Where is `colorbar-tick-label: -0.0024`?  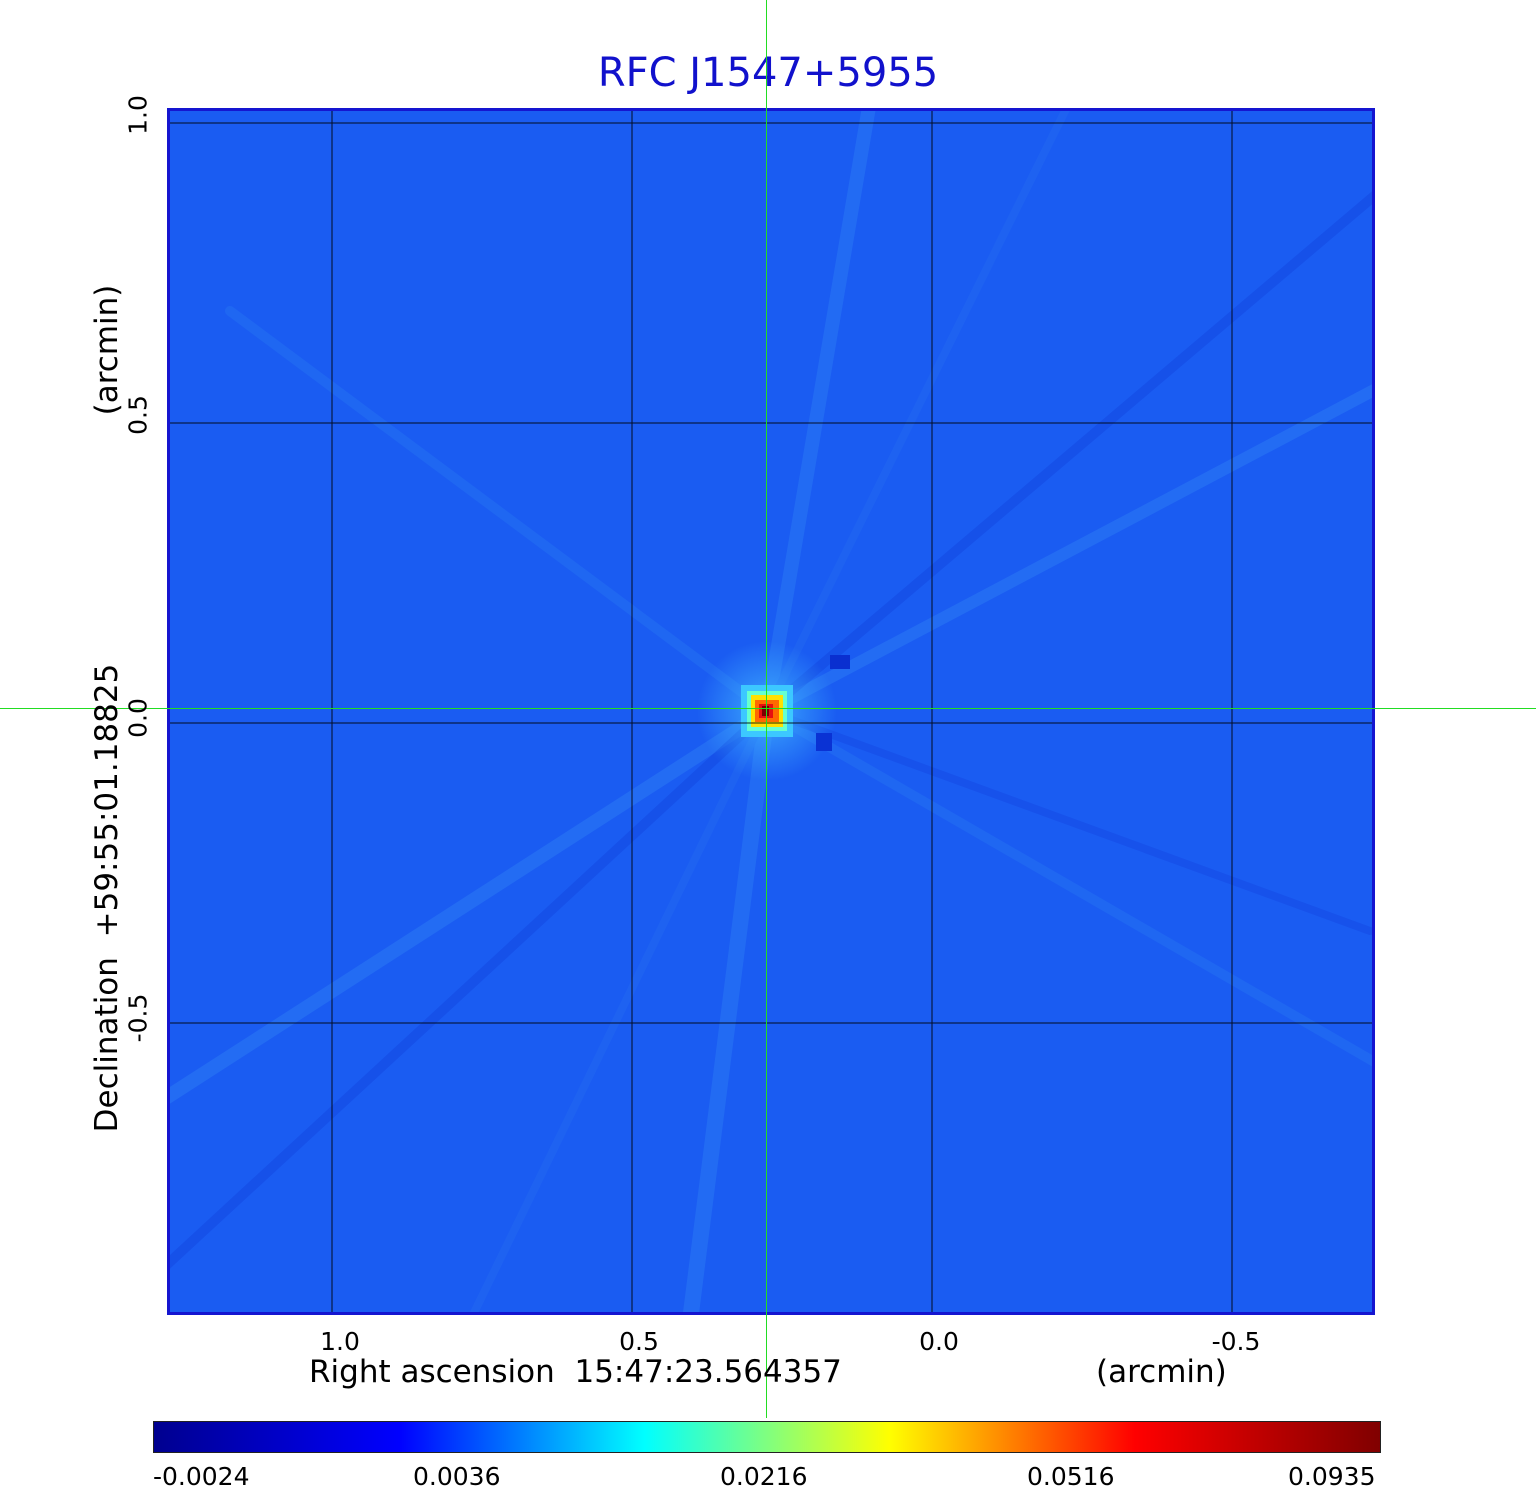
colorbar-tick-label: -0.0024 is located at coordinates (201, 1476).